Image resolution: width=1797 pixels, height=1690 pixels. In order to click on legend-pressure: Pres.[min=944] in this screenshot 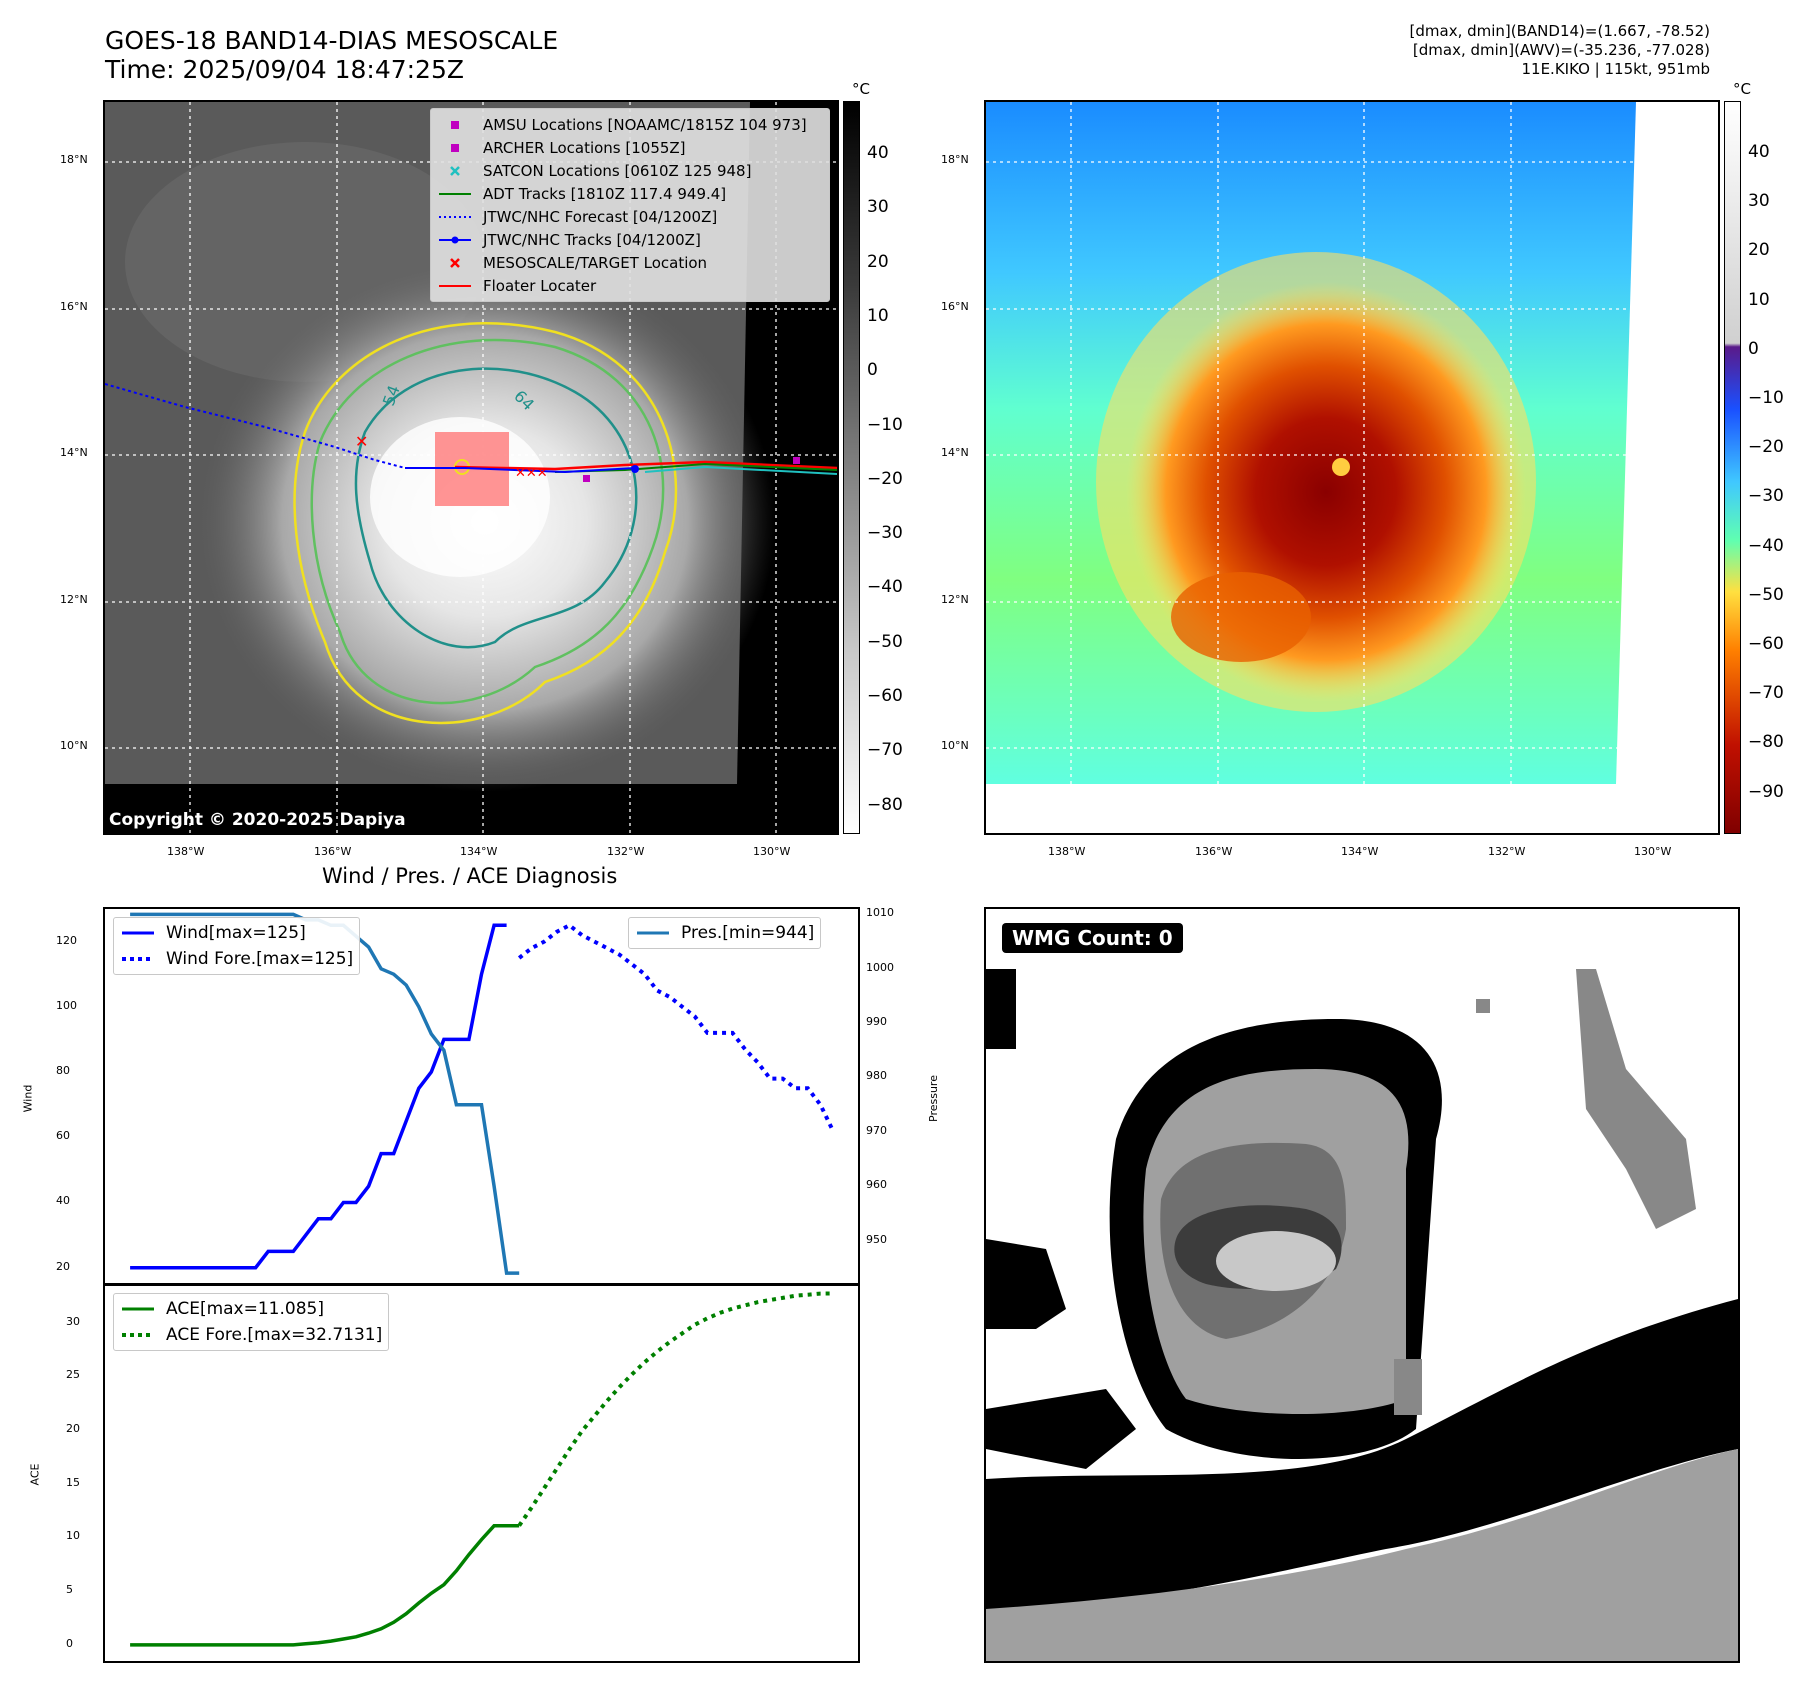, I will do `click(724, 933)`.